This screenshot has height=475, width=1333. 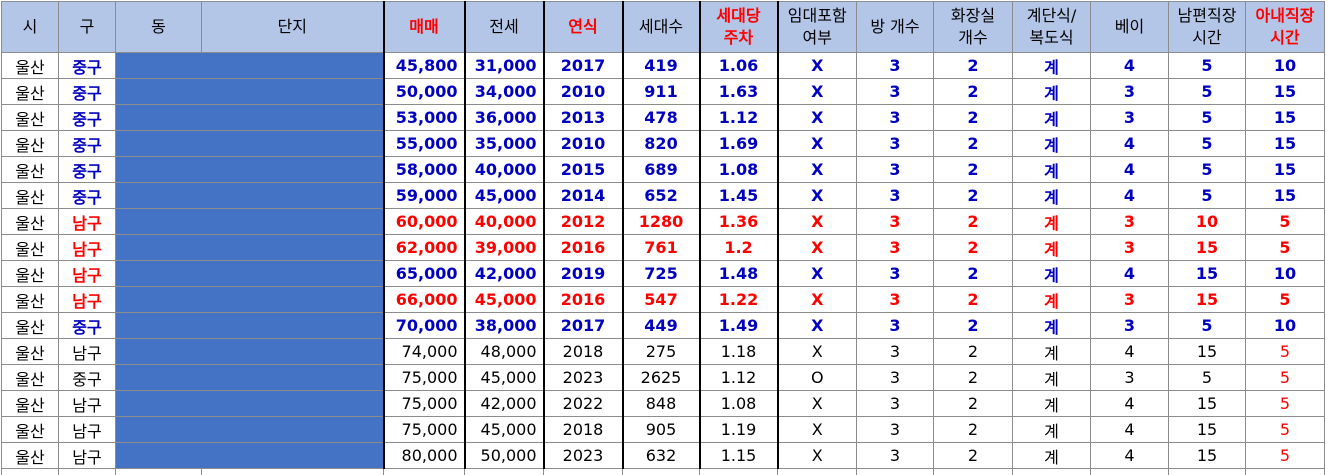 I want to click on cell-units: 632, so click(x=661, y=456).